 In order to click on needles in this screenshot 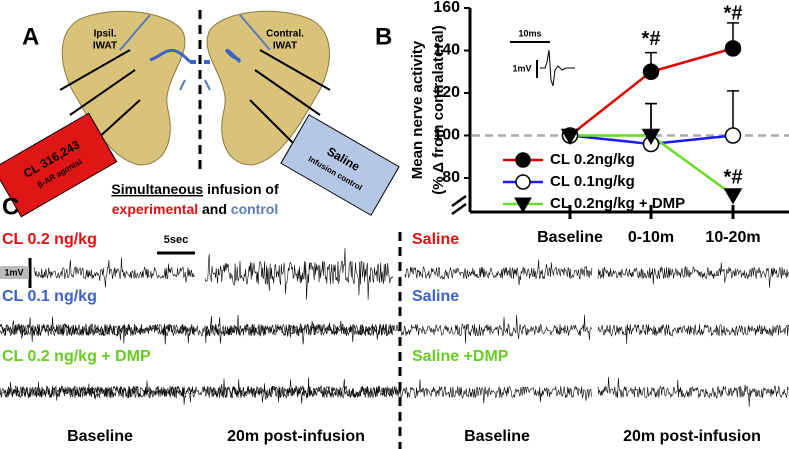, I will do `click(195, 100)`.